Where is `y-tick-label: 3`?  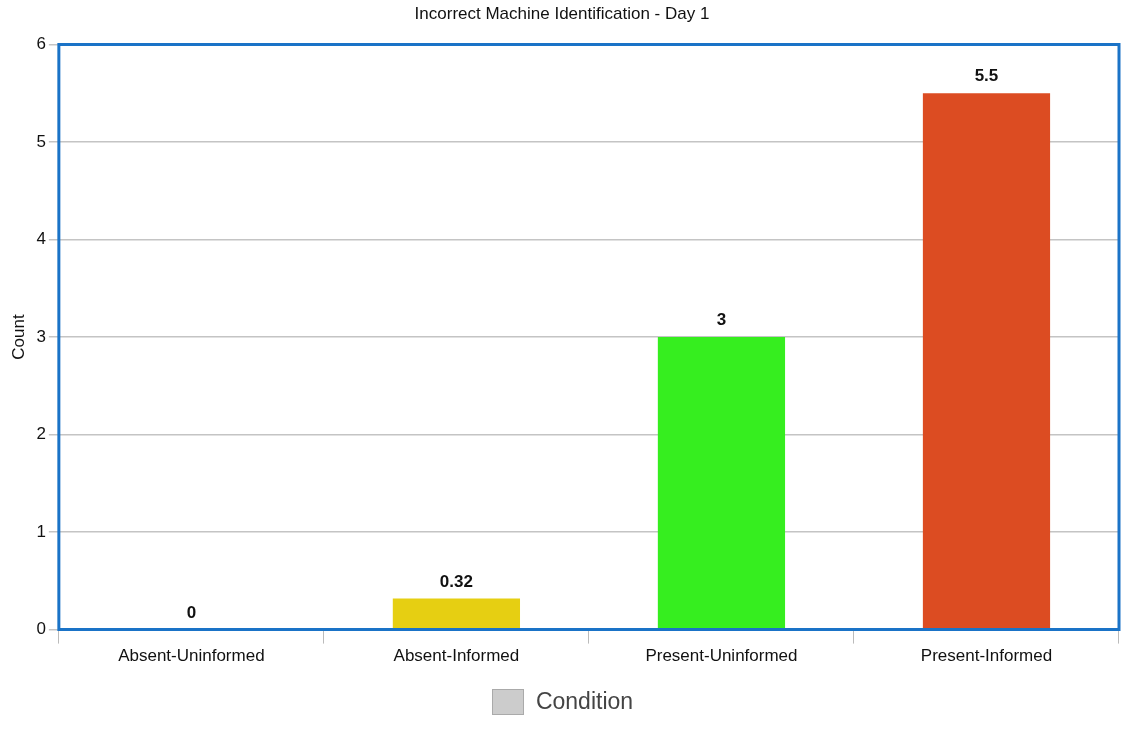 y-tick-label: 3 is located at coordinates (41, 336).